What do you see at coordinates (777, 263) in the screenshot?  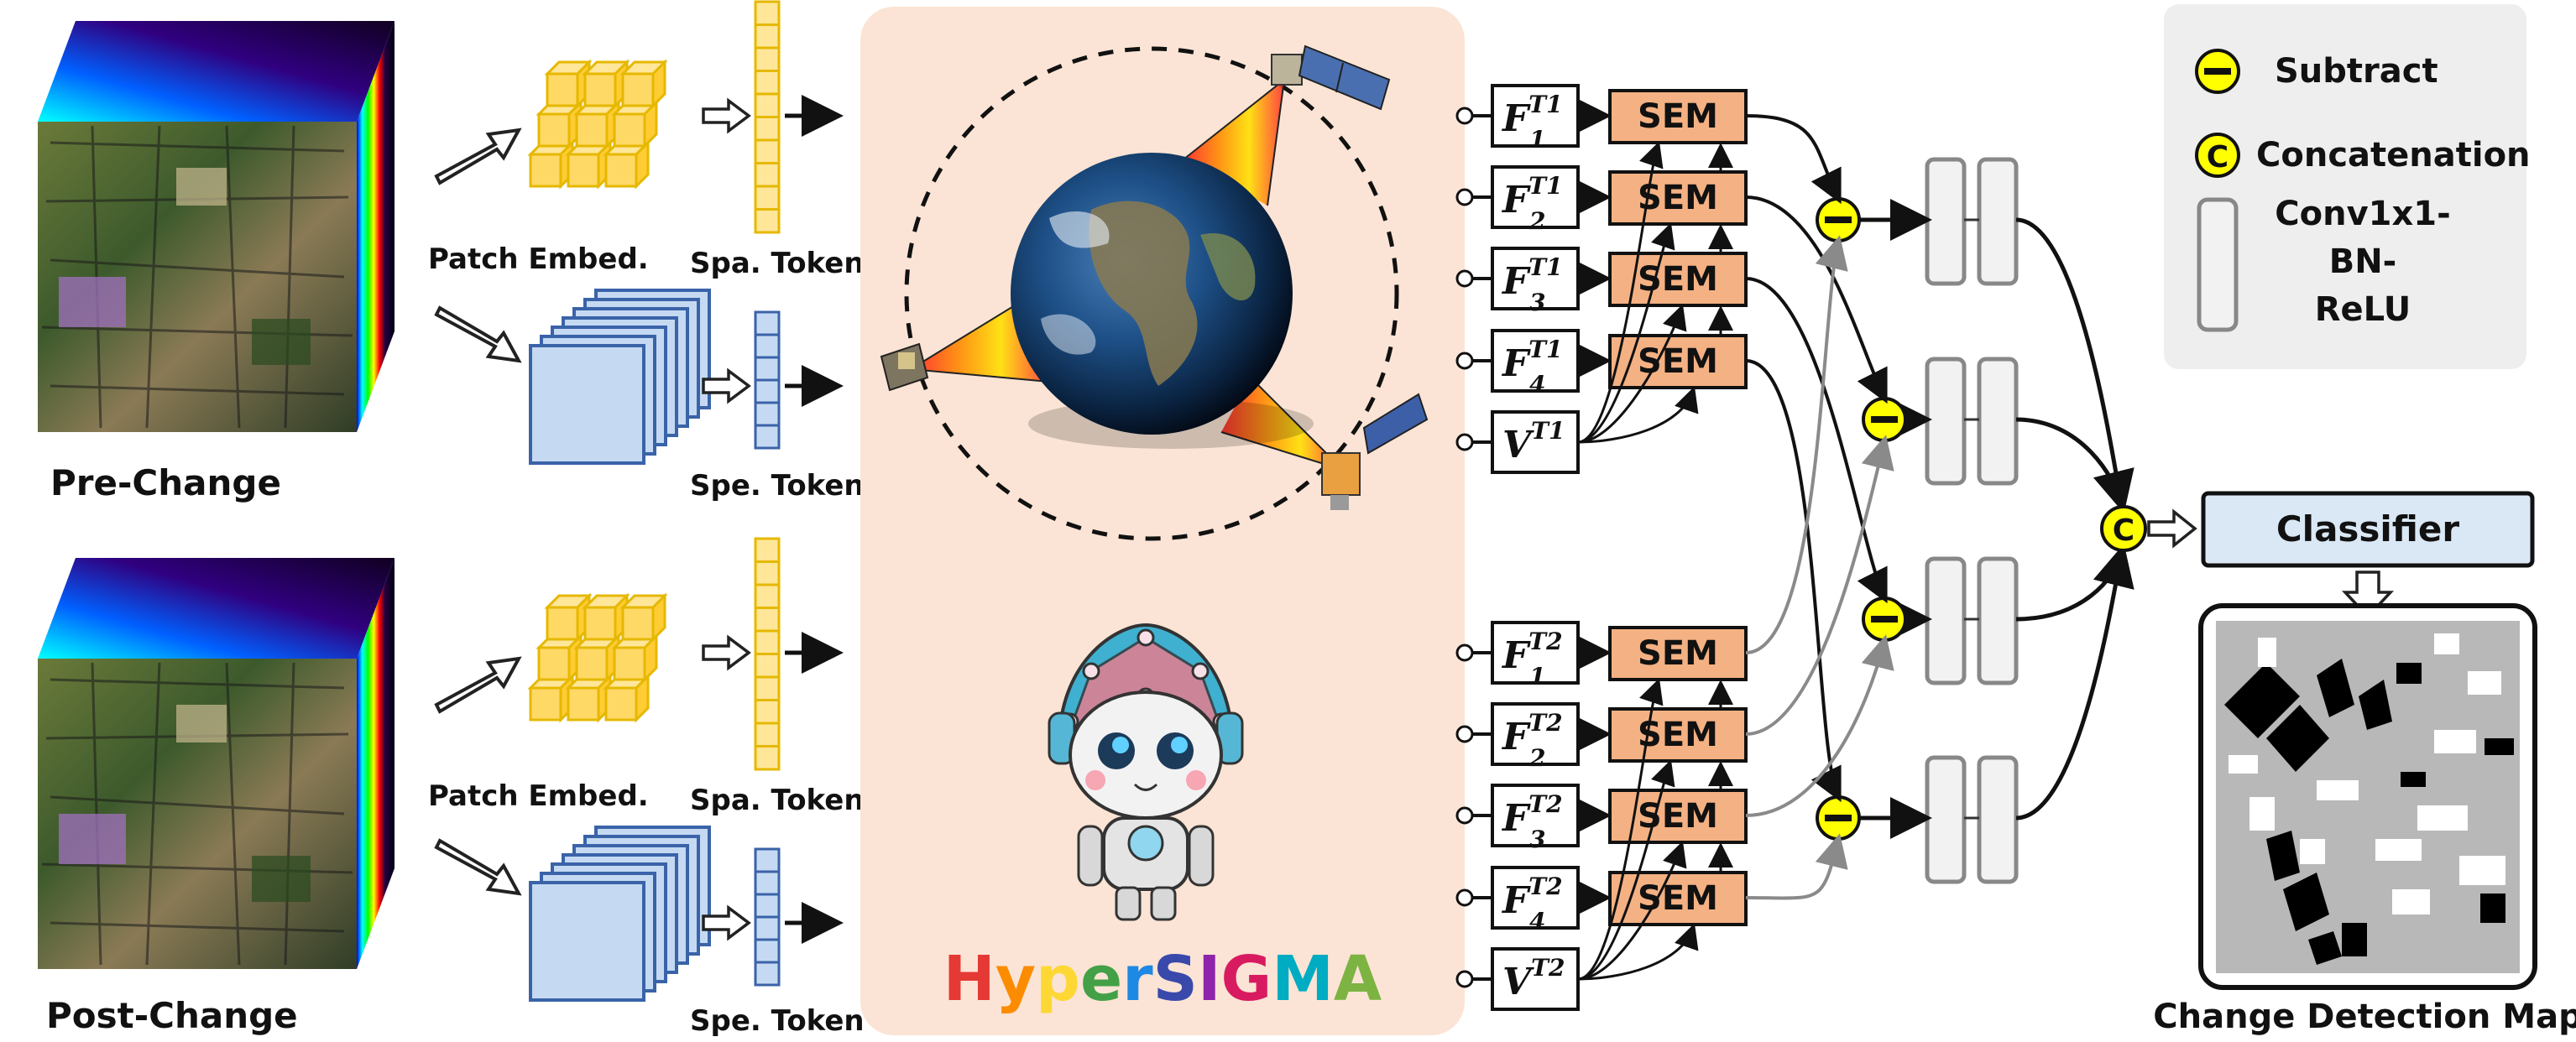 I see `spa-token-label-top: Spa. Token` at bounding box center [777, 263].